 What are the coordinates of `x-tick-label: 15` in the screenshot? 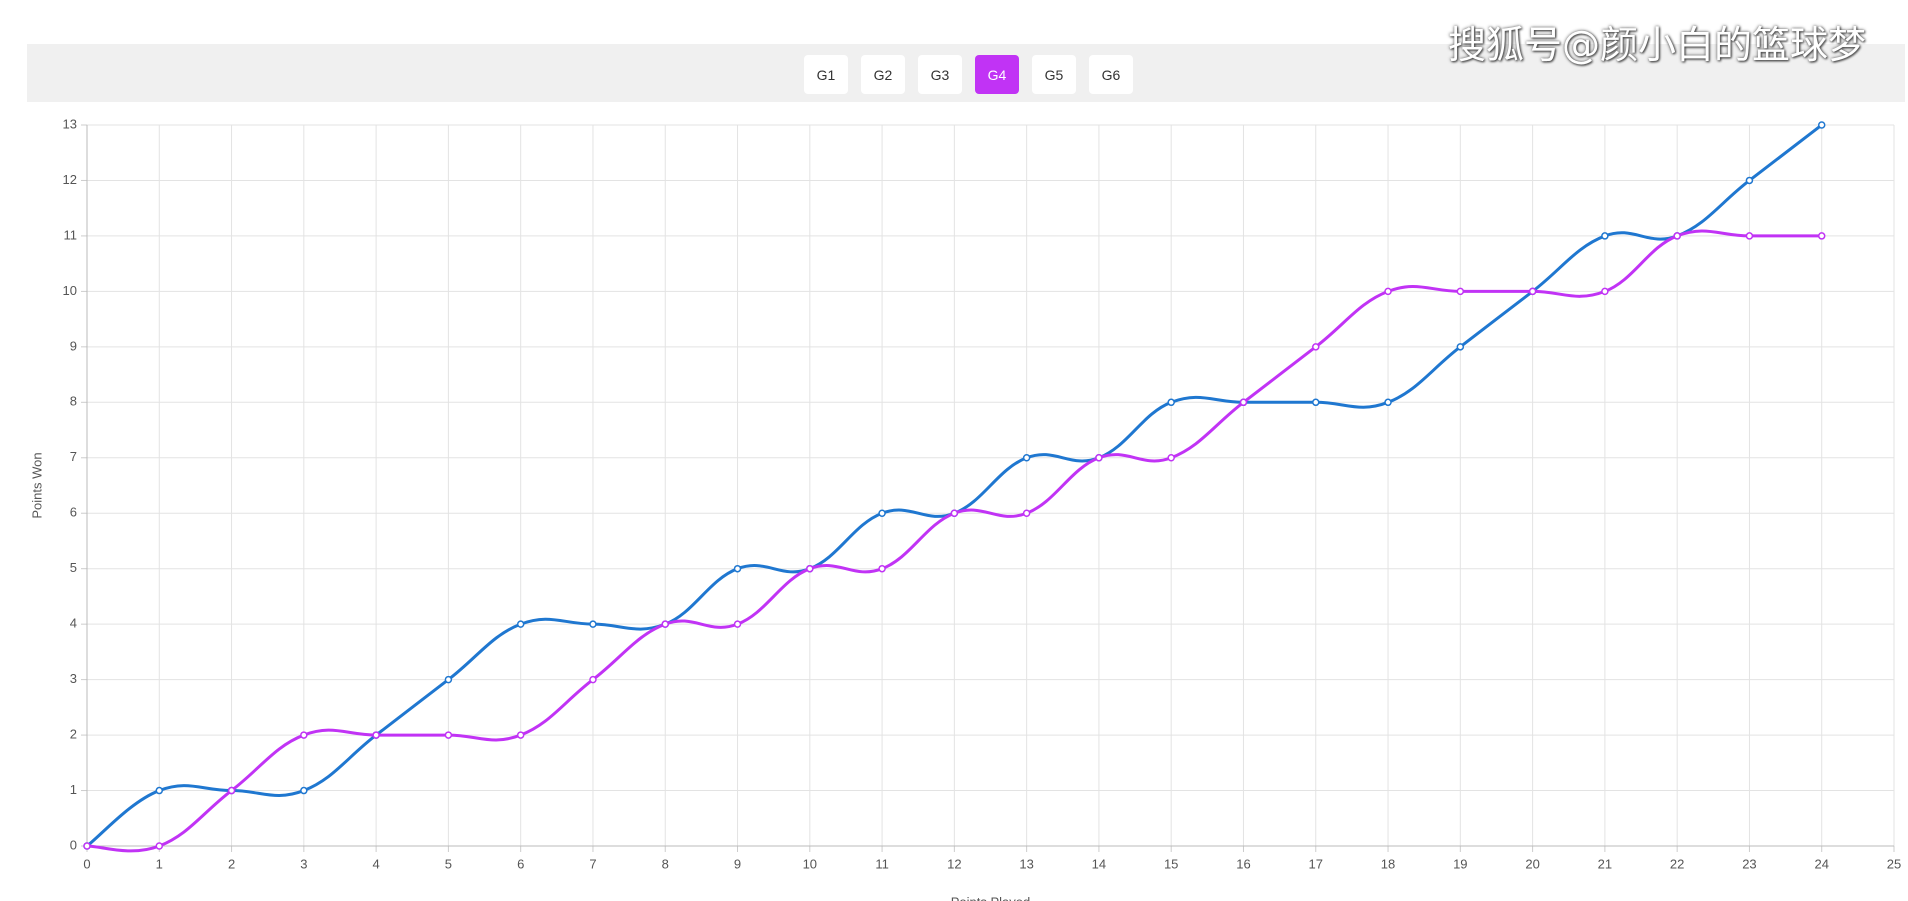 It's located at (1171, 863).